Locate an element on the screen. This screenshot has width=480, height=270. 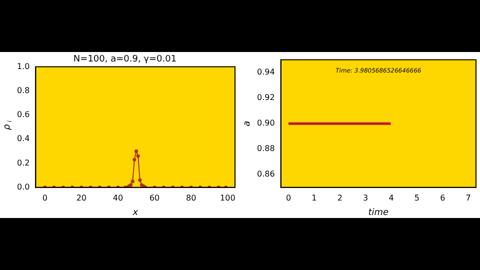
y-tick-label: 0.4 is located at coordinates (23, 139).